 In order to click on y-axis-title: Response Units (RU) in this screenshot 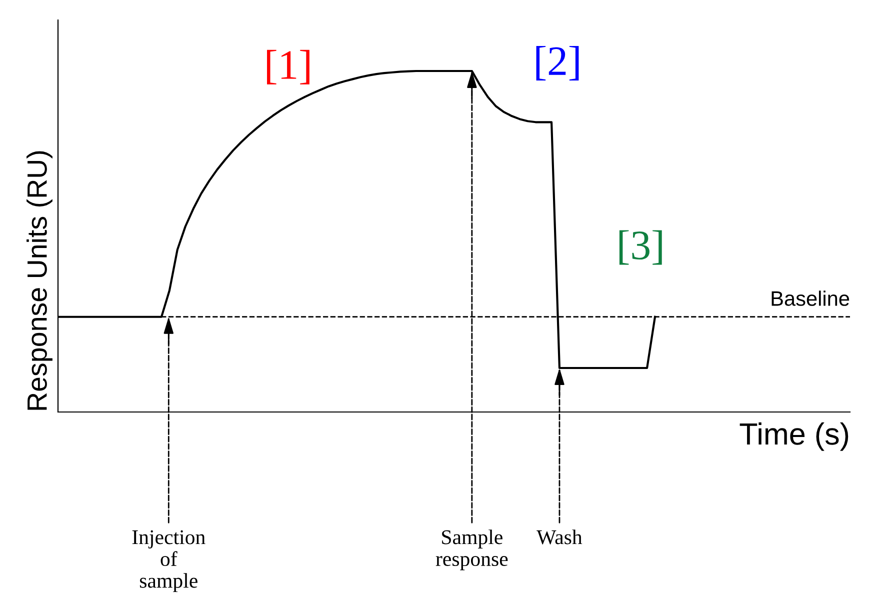, I will do `click(39, 280)`.